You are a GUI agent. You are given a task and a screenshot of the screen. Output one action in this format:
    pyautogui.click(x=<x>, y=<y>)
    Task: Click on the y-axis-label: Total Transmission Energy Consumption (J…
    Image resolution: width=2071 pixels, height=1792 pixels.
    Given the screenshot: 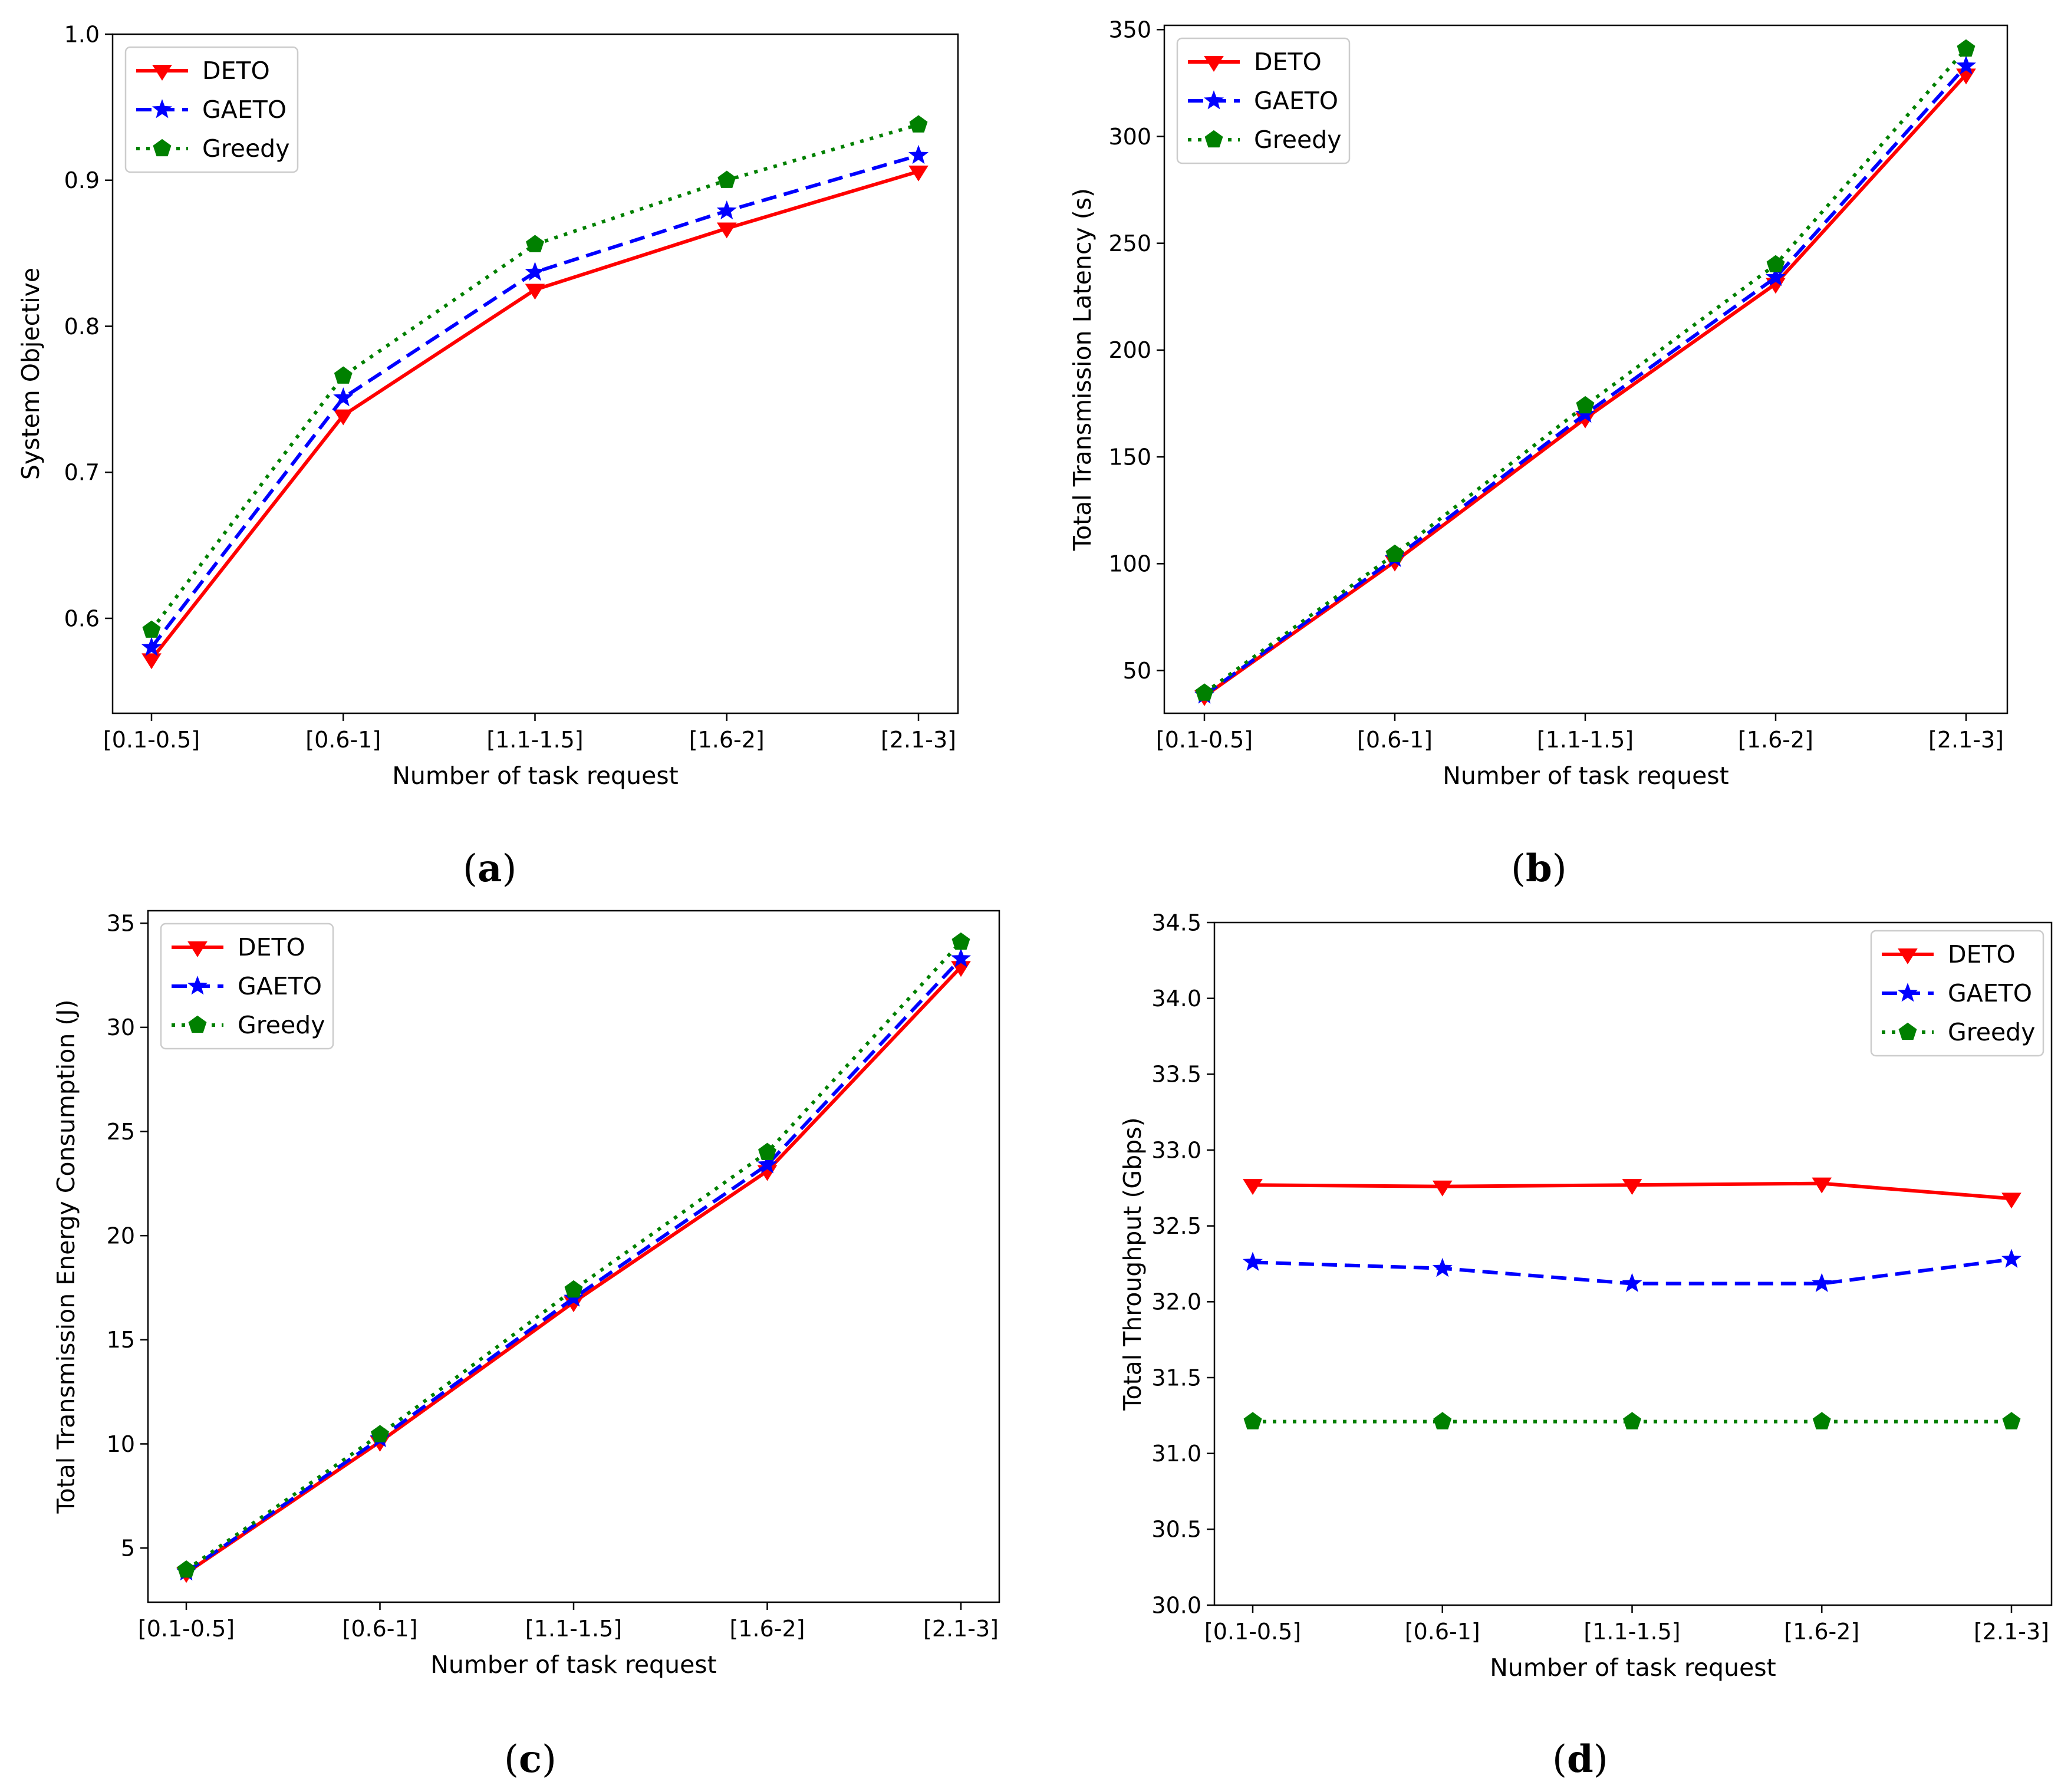 What is the action you would take?
    pyautogui.click(x=66, y=1257)
    